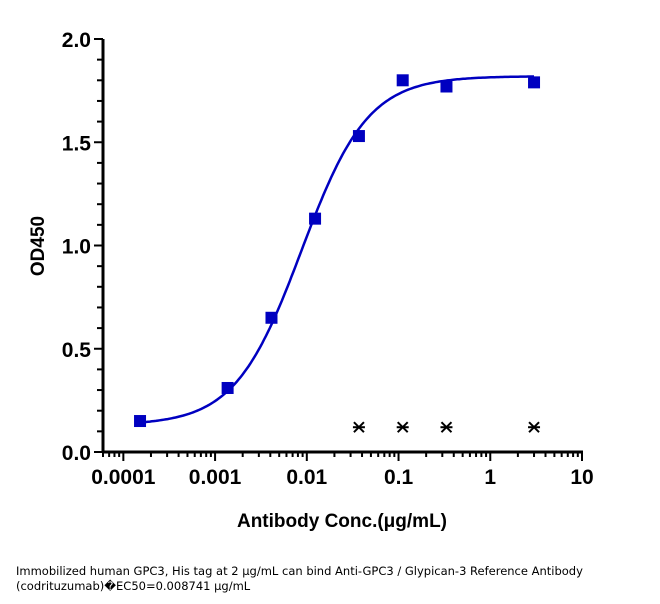 The image size is (660, 604). Describe the element at coordinates (490, 477) in the screenshot. I see `x-tick-label: 1` at that location.